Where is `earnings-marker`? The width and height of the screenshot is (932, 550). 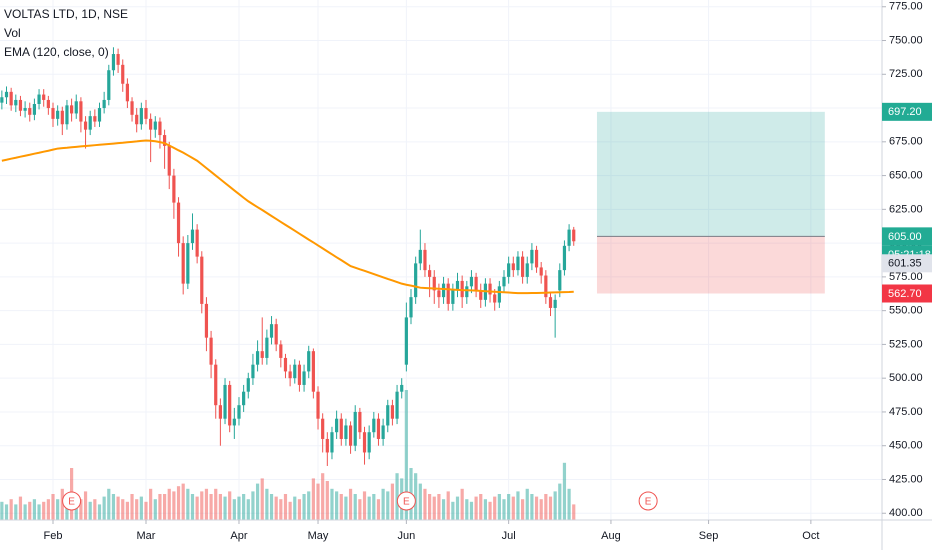
earnings-marker is located at coordinates (72, 501).